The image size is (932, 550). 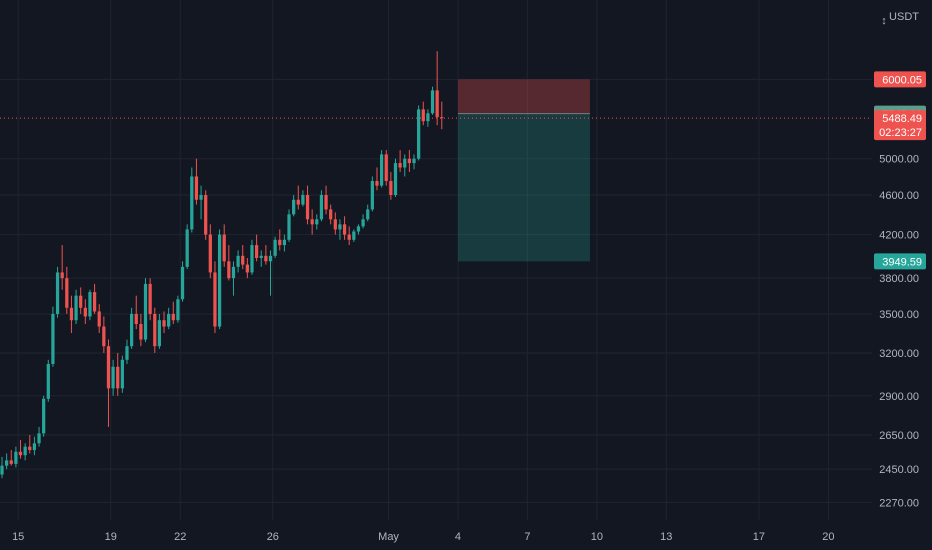 What do you see at coordinates (523, 187) in the screenshot?
I see `take-profit-zone` at bounding box center [523, 187].